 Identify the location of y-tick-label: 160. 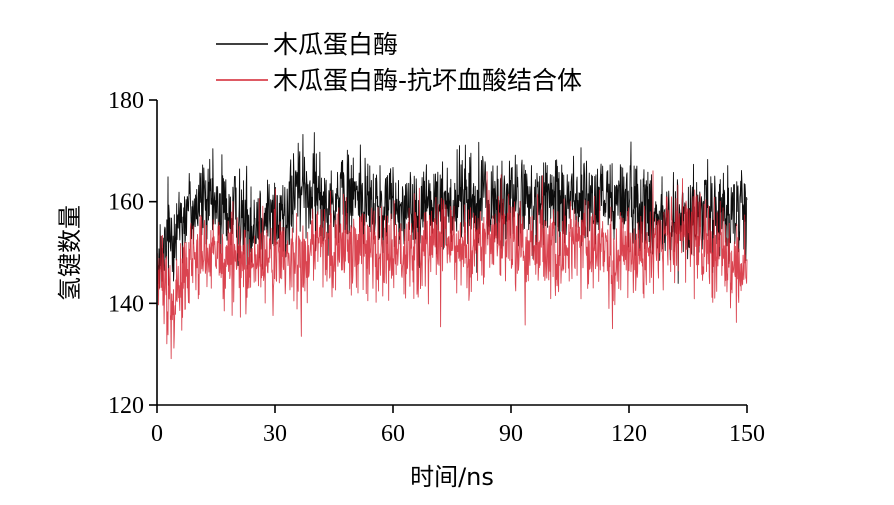
(126, 203).